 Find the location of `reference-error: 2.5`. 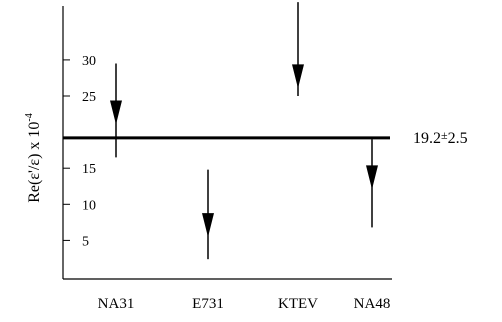

reference-error: 2.5 is located at coordinates (458, 138).